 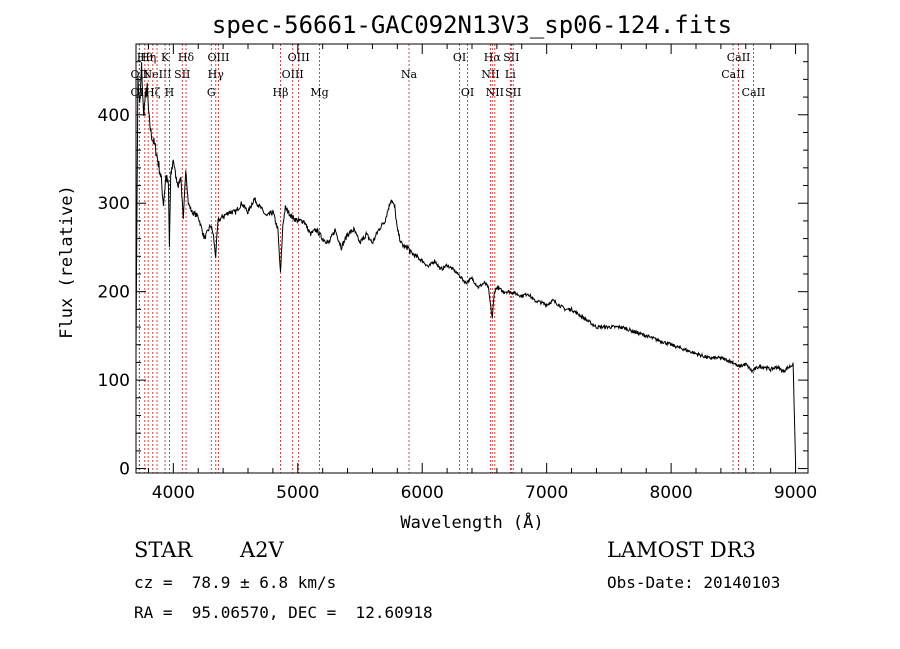 What do you see at coordinates (235, 582) in the screenshot?
I see `velocity-readout: cz = 78.9 ± 6.8 km/s` at bounding box center [235, 582].